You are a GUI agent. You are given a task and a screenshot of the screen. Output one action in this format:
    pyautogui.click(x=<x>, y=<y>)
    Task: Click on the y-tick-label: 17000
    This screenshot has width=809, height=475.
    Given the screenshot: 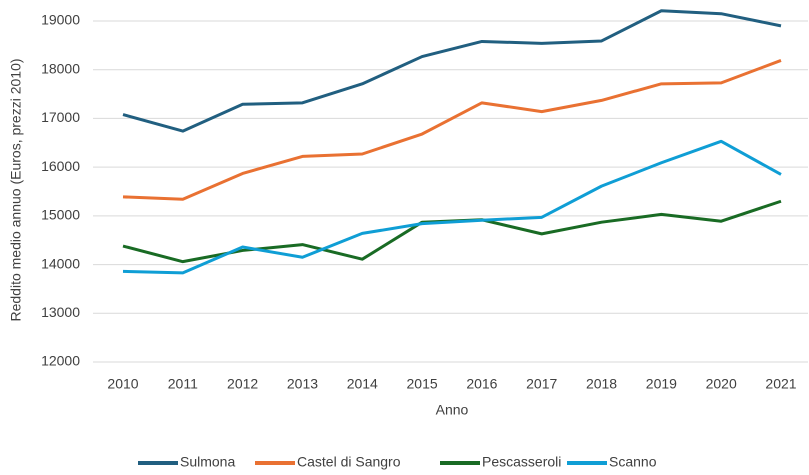 What is the action you would take?
    pyautogui.click(x=60, y=117)
    